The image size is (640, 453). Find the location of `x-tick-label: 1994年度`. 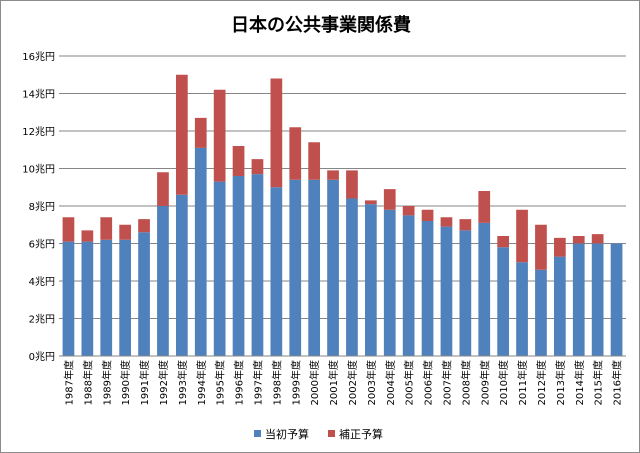

x-tick-label: 1994年度 is located at coordinates (201, 382).